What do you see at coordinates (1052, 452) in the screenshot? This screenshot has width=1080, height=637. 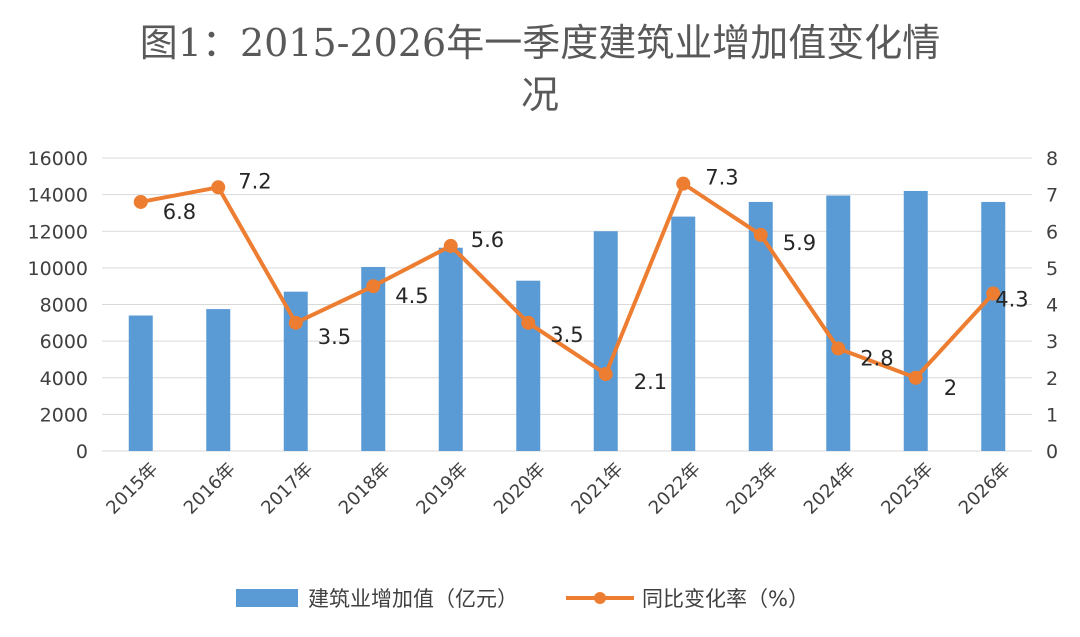 I see `y-right-tick-label: 0` at bounding box center [1052, 452].